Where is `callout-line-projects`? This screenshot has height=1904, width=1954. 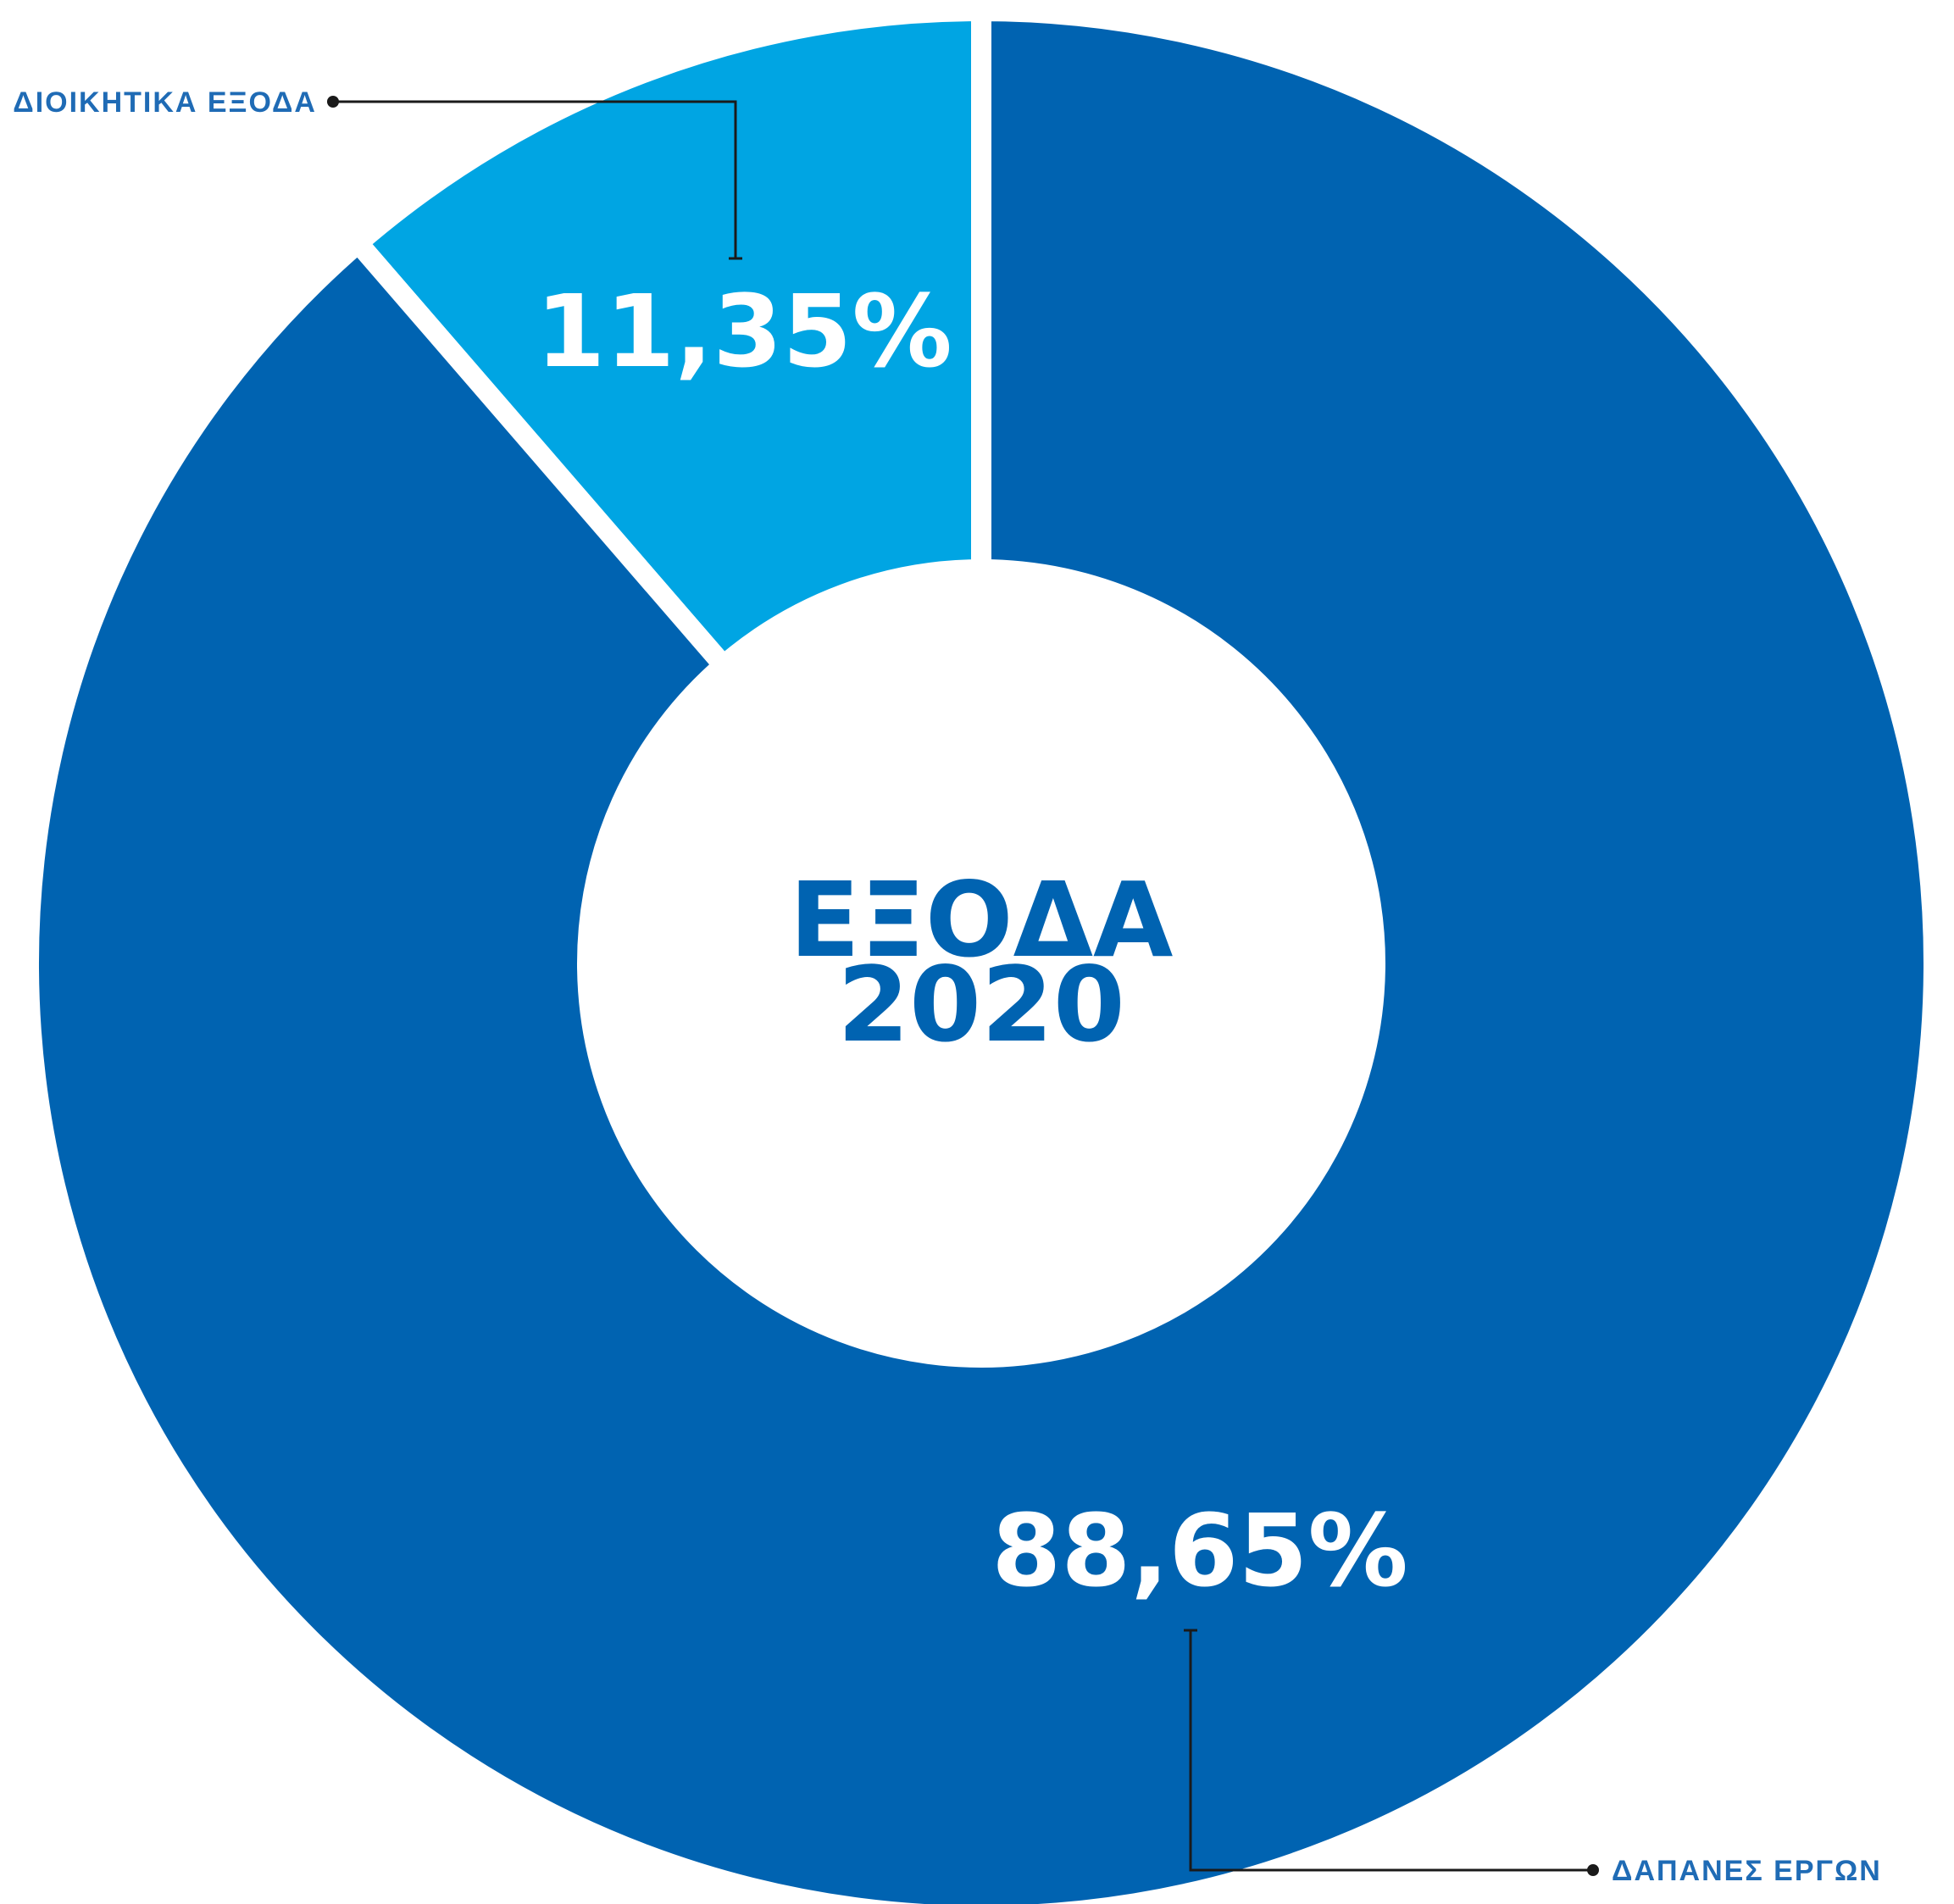 callout-line-projects is located at coordinates (1391, 1751).